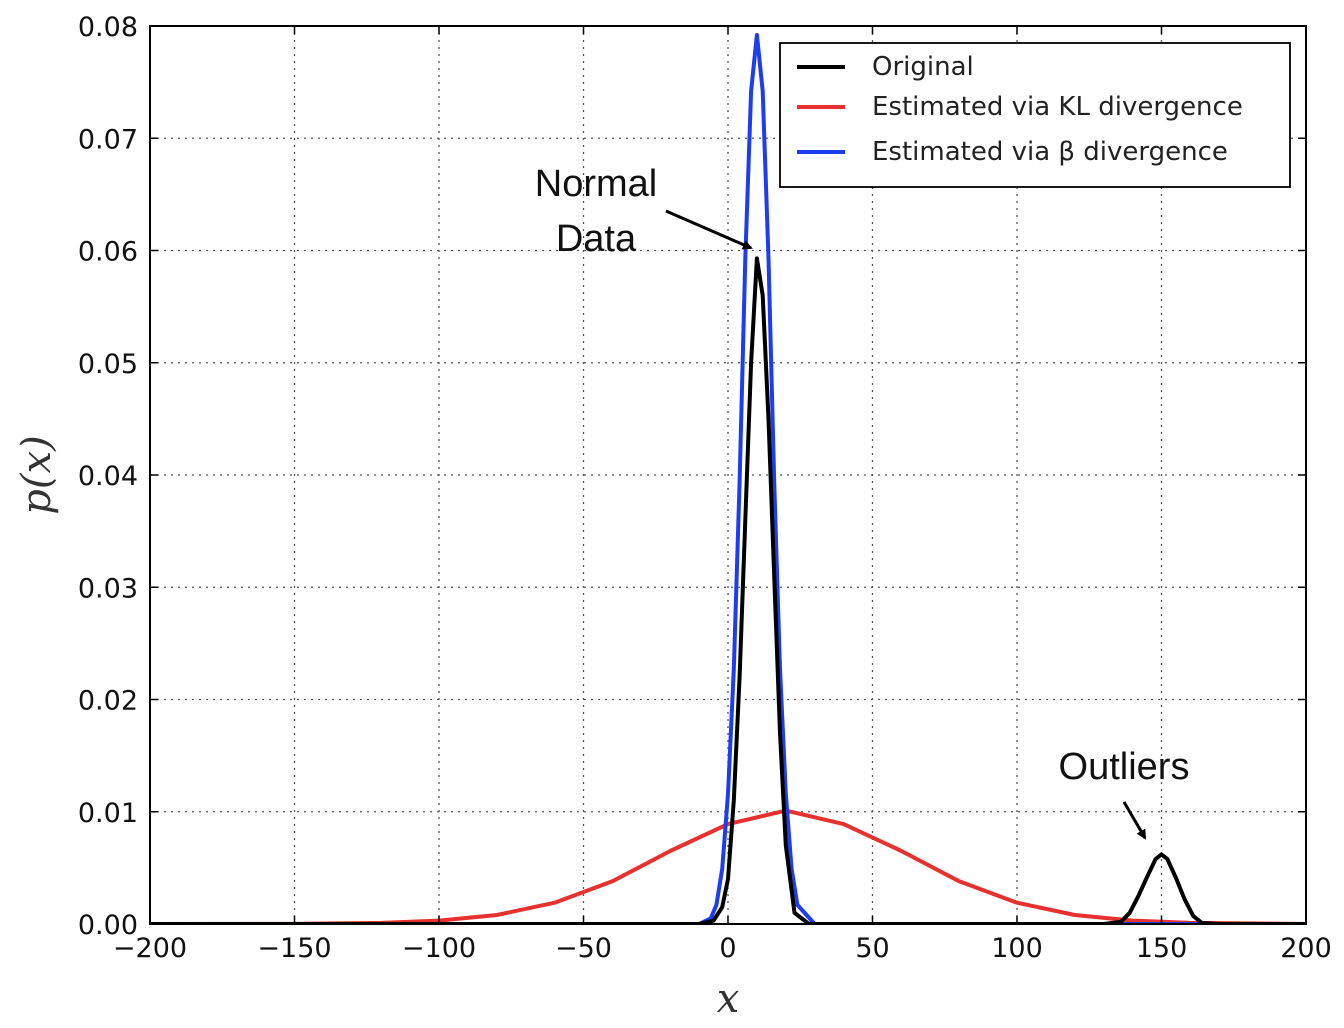 This screenshot has width=1344, height=1028. Describe the element at coordinates (923, 67) in the screenshot. I see `legend-label-original: Original` at that location.